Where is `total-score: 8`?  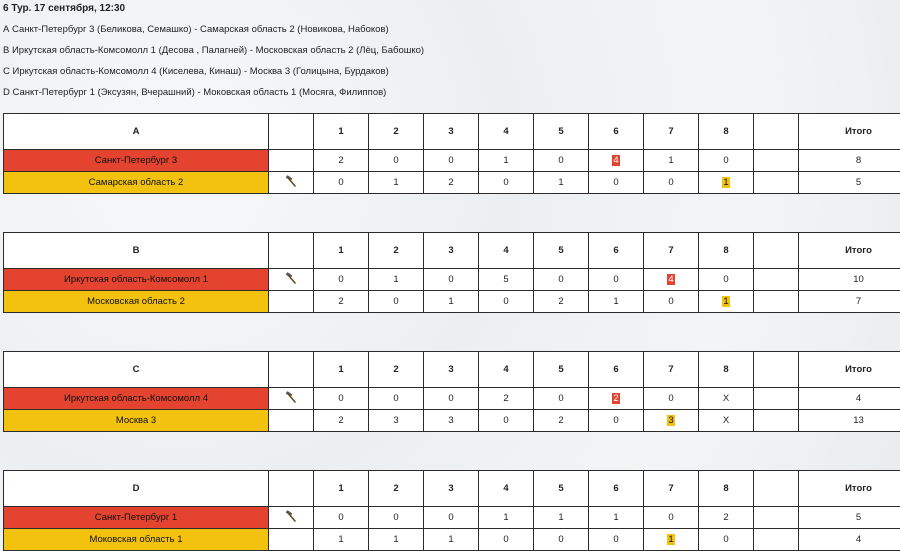 total-score: 8 is located at coordinates (849, 161).